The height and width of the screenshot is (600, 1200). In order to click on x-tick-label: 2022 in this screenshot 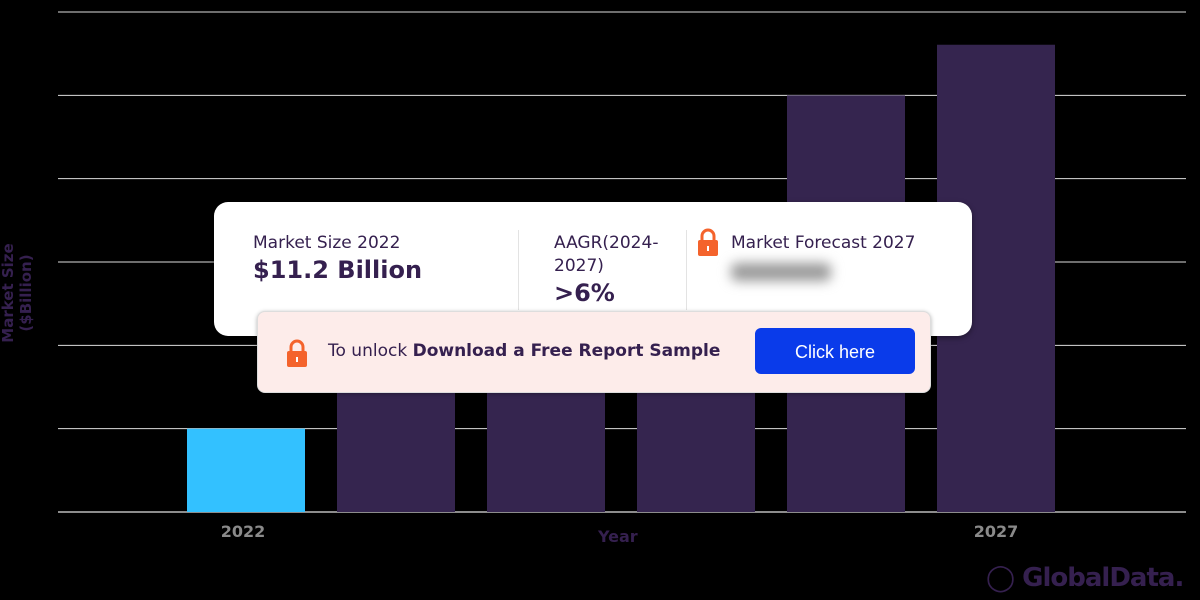, I will do `click(243, 531)`.